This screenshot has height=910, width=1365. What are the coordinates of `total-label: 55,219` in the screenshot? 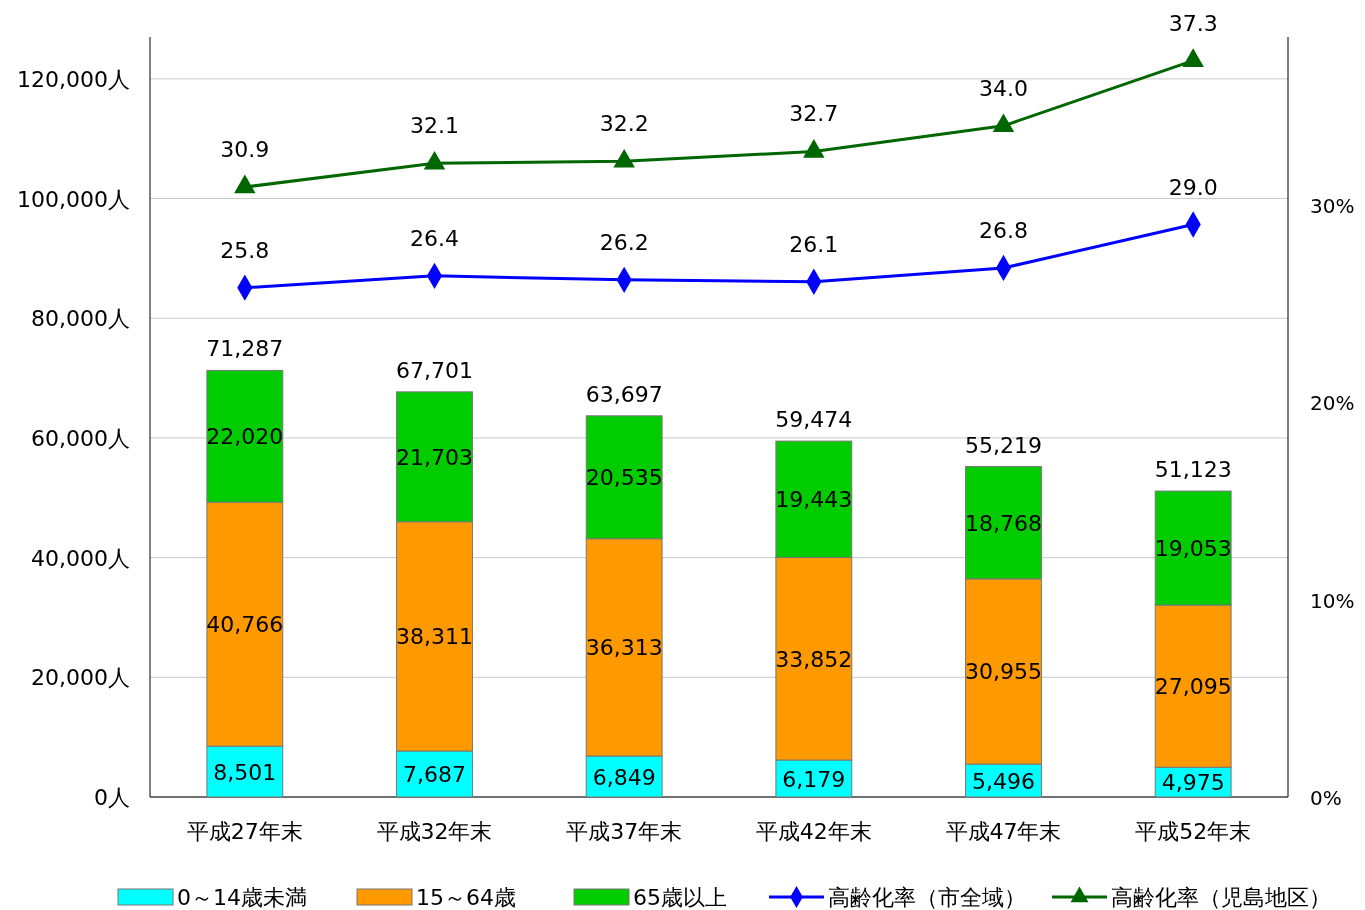 It's located at (1003, 445).